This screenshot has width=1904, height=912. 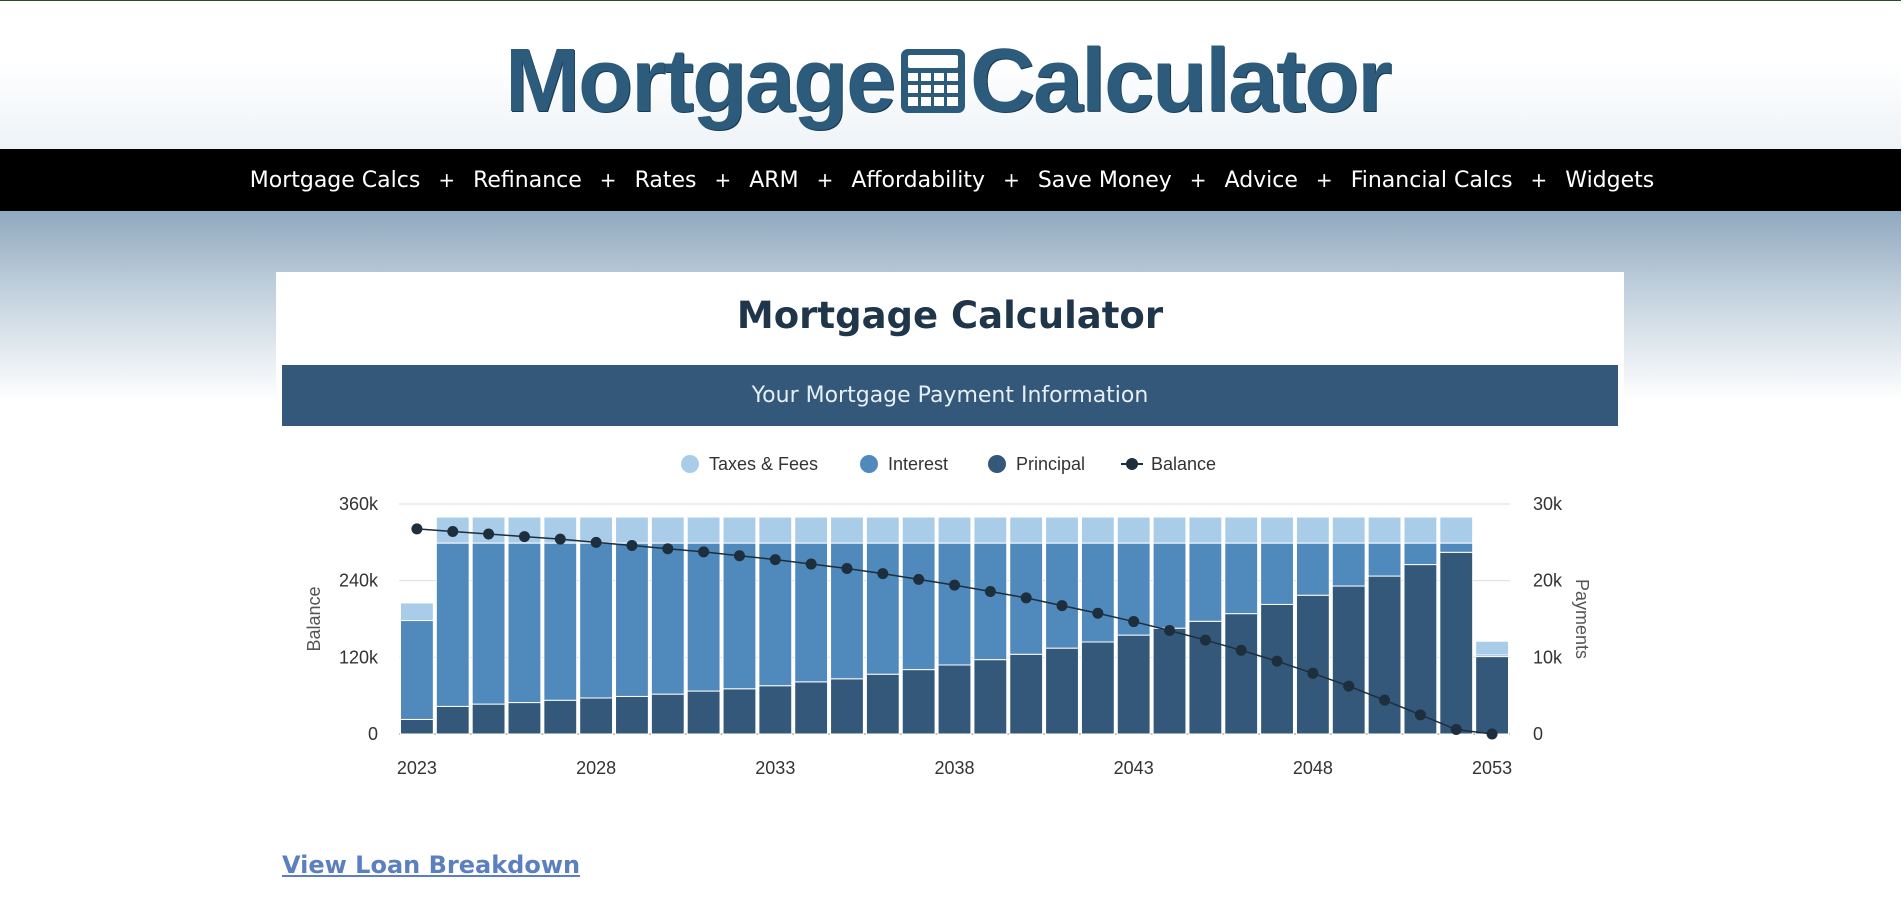 What do you see at coordinates (1431, 180) in the screenshot?
I see `nav-item-financial-calcs: Financial Calcs` at bounding box center [1431, 180].